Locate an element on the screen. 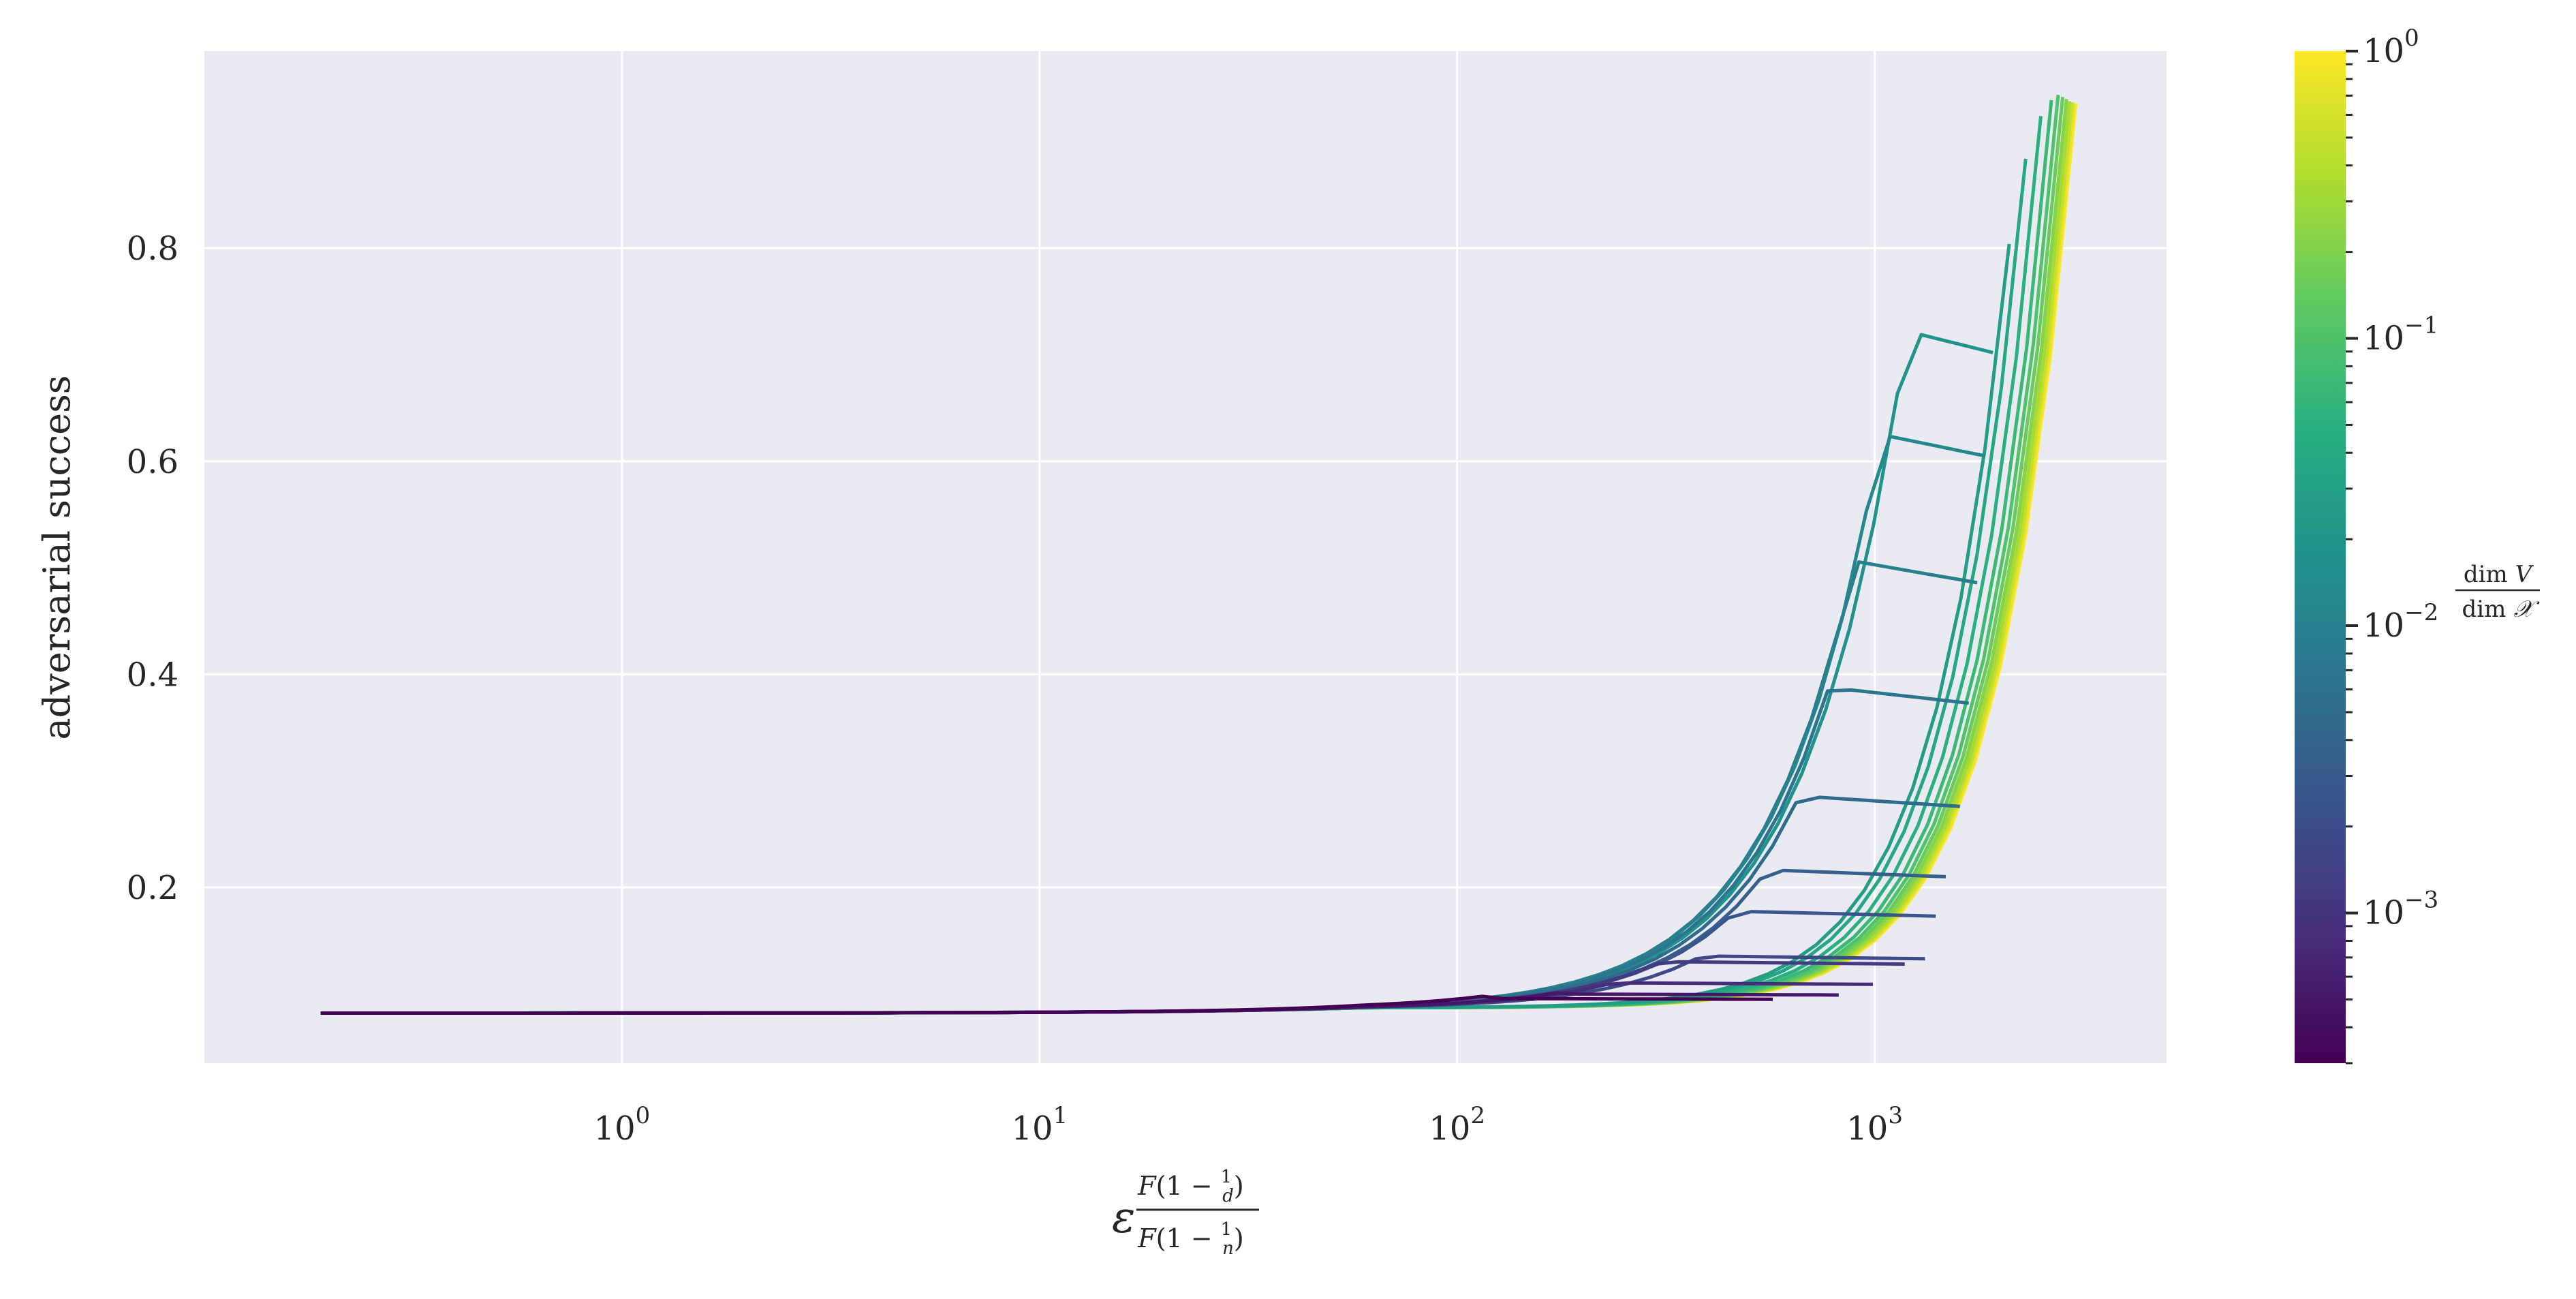 This screenshot has width=2576, height=1299. colorbar-gradient is located at coordinates (2320, 557).